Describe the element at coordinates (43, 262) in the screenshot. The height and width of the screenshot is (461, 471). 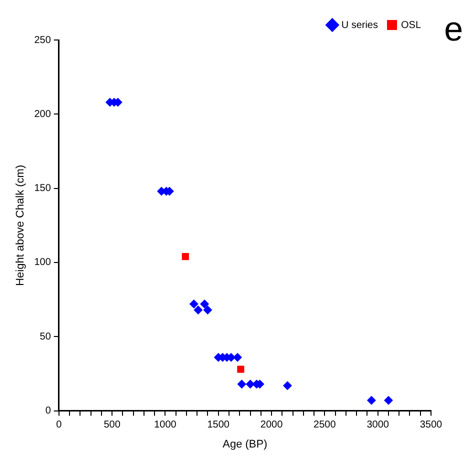
I see `y-tick-label: 100` at that location.